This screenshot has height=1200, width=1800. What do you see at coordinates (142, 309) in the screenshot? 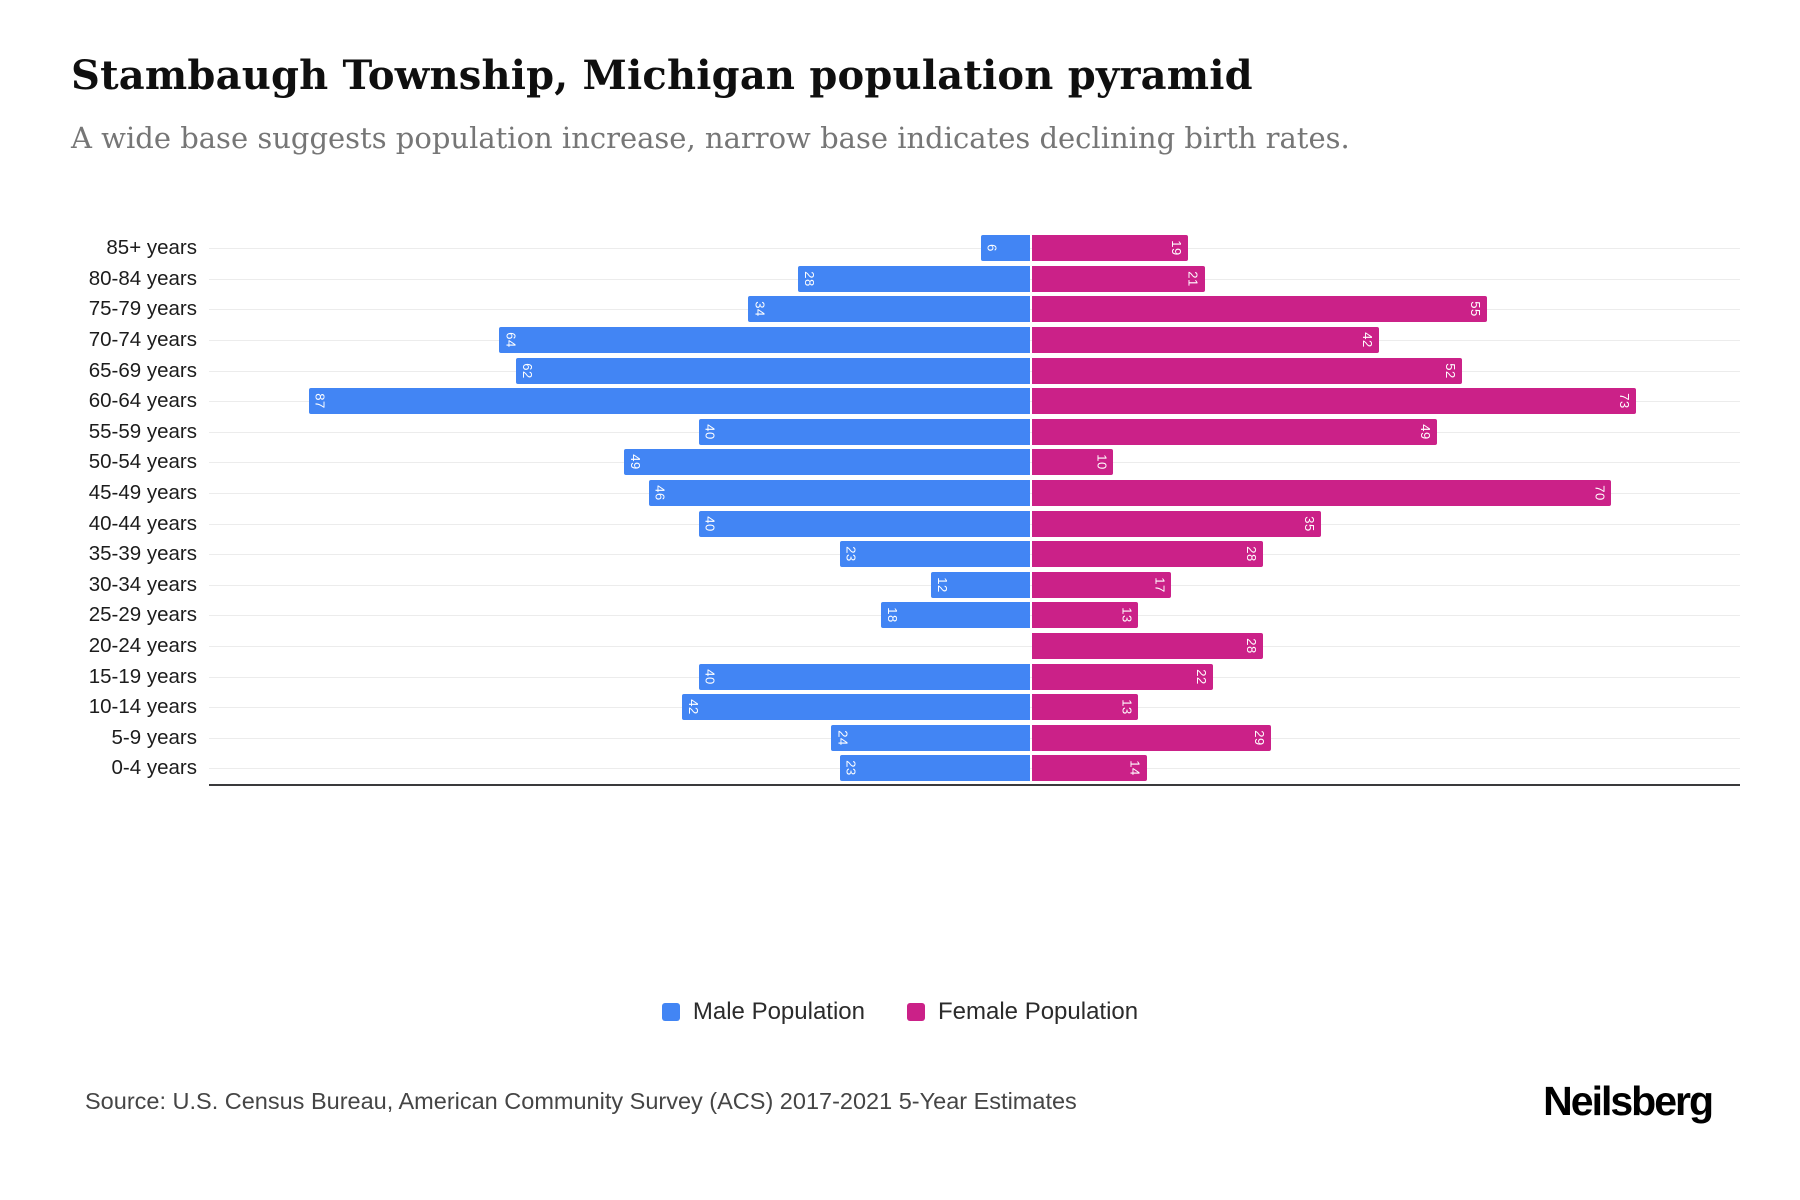
I see `age-group-label: 75-79 years` at bounding box center [142, 309].